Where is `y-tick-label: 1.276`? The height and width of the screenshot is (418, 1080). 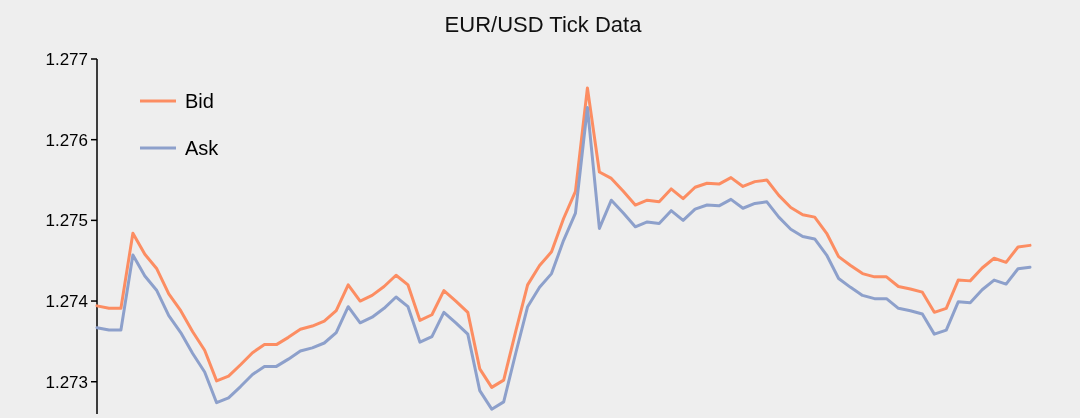
y-tick-label: 1.276 is located at coordinates (66, 140).